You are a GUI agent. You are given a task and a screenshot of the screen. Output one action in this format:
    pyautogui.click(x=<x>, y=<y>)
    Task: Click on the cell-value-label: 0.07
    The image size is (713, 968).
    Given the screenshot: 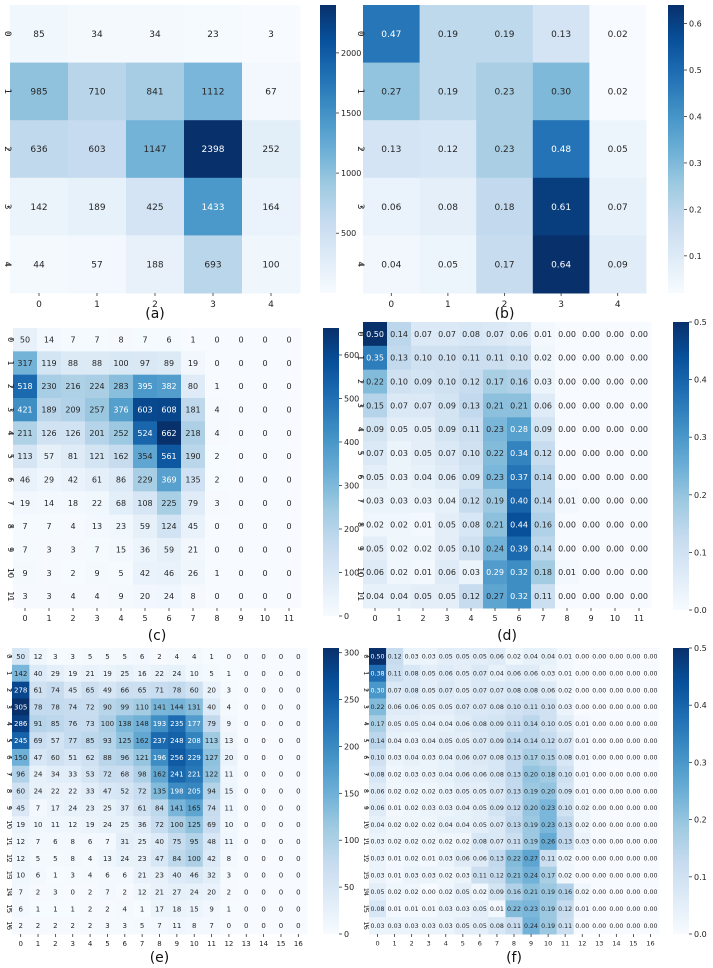 What is the action you would take?
    pyautogui.click(x=480, y=690)
    